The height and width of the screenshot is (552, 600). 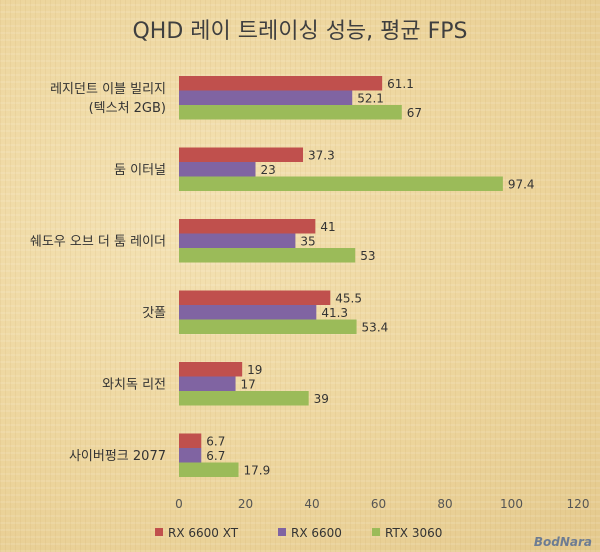 I want to click on data-label: 67, so click(x=414, y=113).